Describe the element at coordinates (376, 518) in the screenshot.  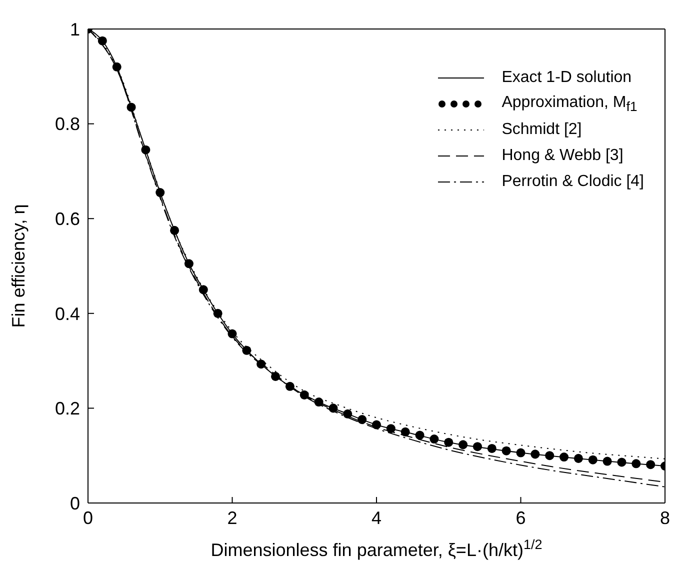
I see `x-tick-label: 4` at that location.